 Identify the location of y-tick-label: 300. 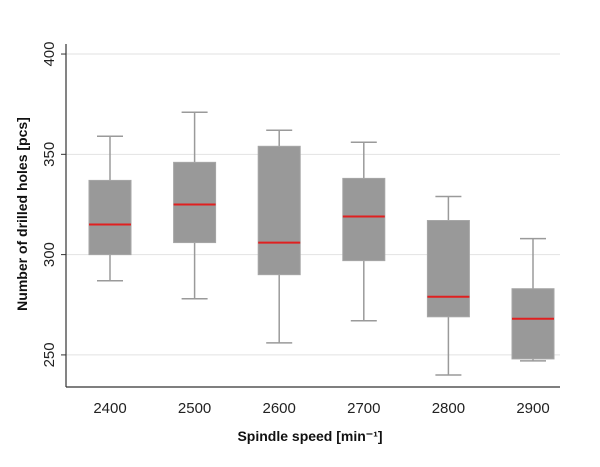
(49, 254).